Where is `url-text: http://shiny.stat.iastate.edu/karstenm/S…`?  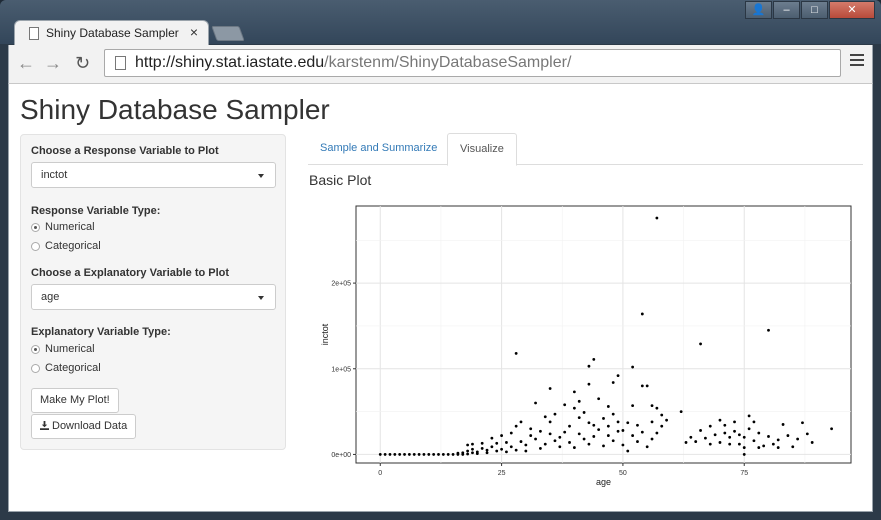 url-text: http://shiny.stat.iastate.edu/karstenm/S… is located at coordinates (353, 63).